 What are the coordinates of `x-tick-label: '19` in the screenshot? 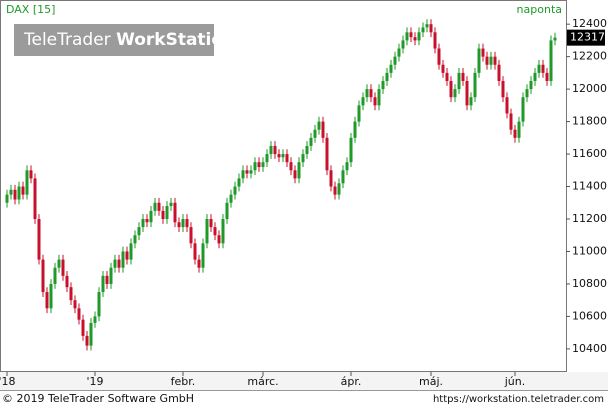 It's located at (94, 381).